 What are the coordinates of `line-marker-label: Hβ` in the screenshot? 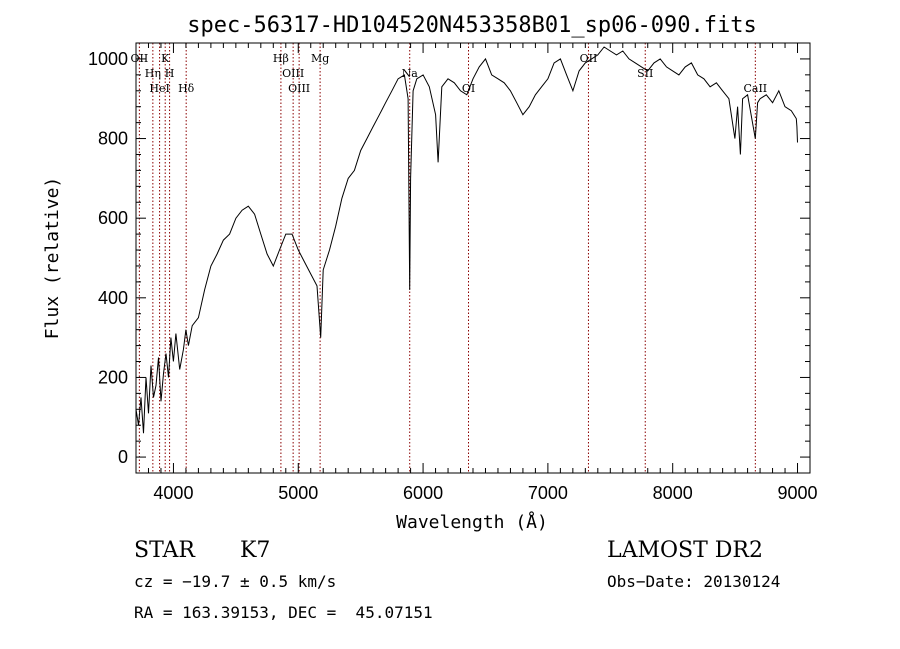 It's located at (281, 58).